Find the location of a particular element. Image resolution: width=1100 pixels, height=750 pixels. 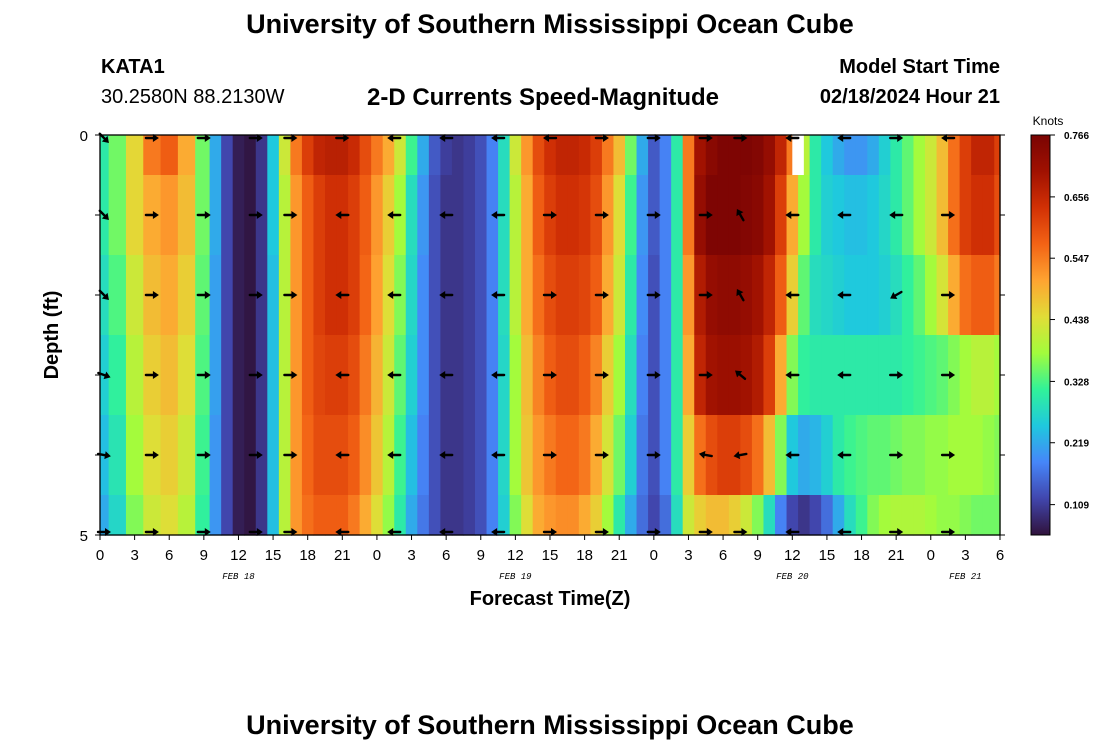

x-tick-label: 3 is located at coordinates (134, 555).